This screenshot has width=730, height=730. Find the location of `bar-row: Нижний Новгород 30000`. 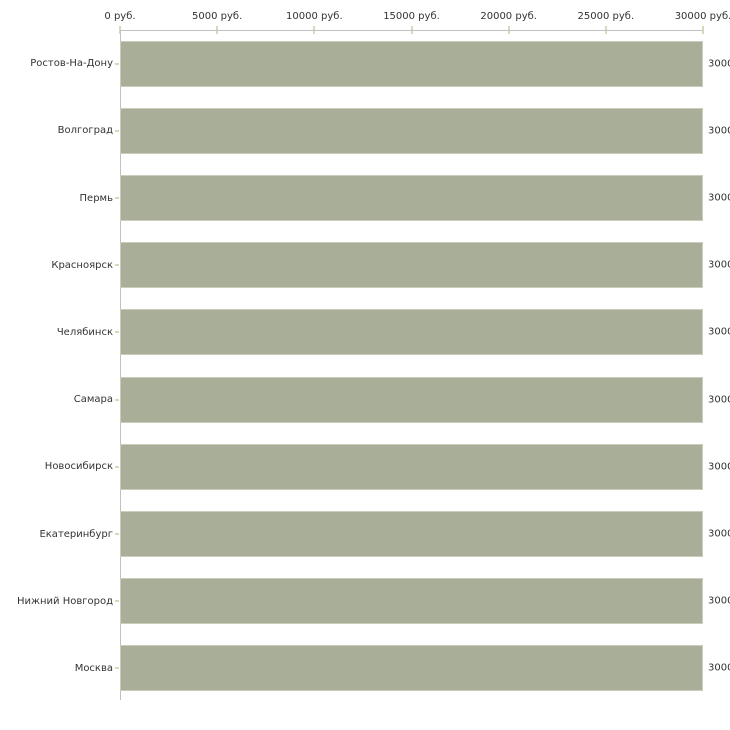

bar-row: Нижний Новгород 30000 is located at coordinates (365, 601).